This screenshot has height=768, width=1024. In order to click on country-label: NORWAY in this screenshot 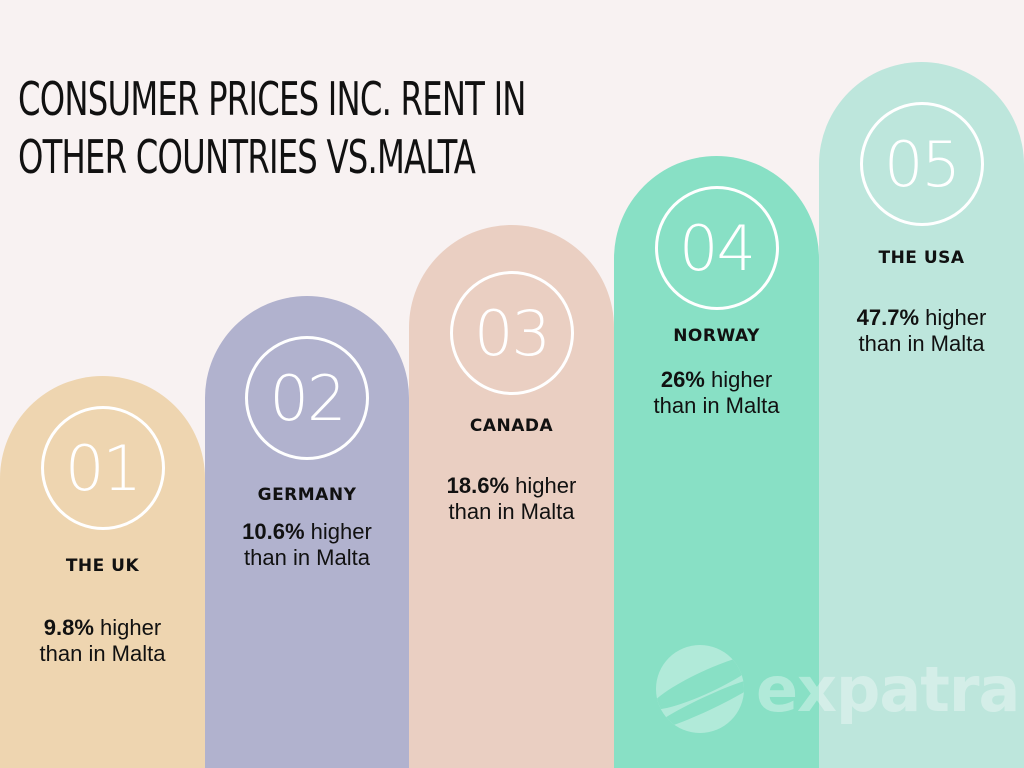, I will do `click(716, 336)`.